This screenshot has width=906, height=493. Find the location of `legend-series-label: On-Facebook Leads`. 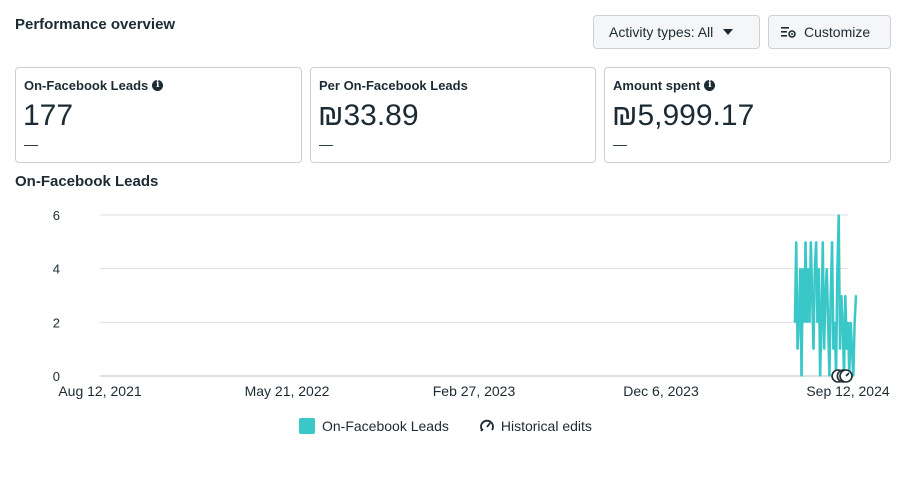

legend-series-label: On-Facebook Leads is located at coordinates (385, 426).